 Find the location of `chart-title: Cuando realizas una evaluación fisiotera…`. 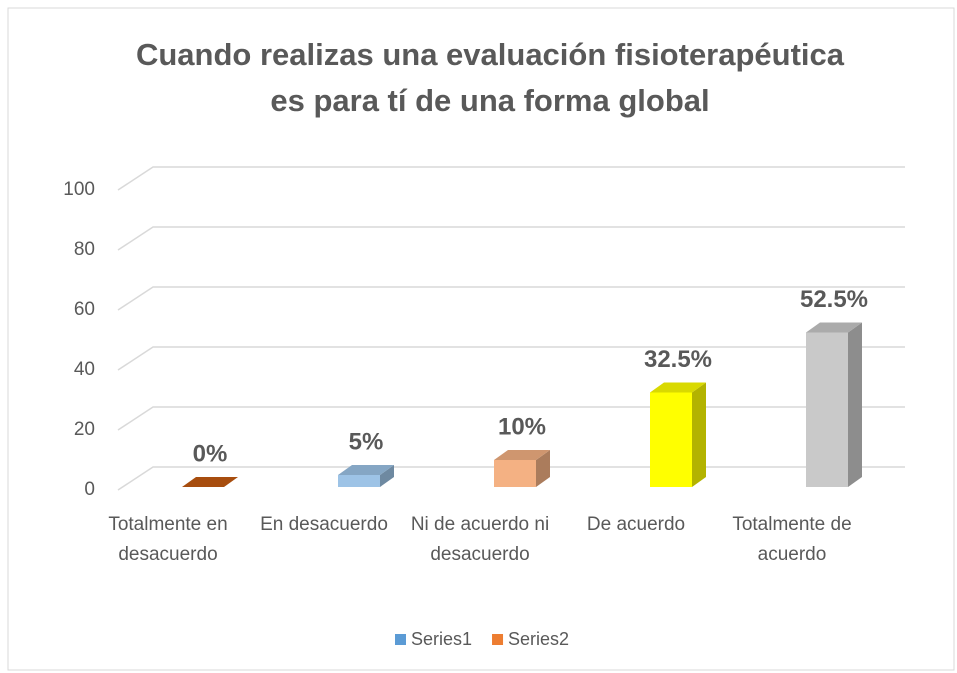

chart-title: Cuando realizas una evaluación fisiotera… is located at coordinates (490, 77).